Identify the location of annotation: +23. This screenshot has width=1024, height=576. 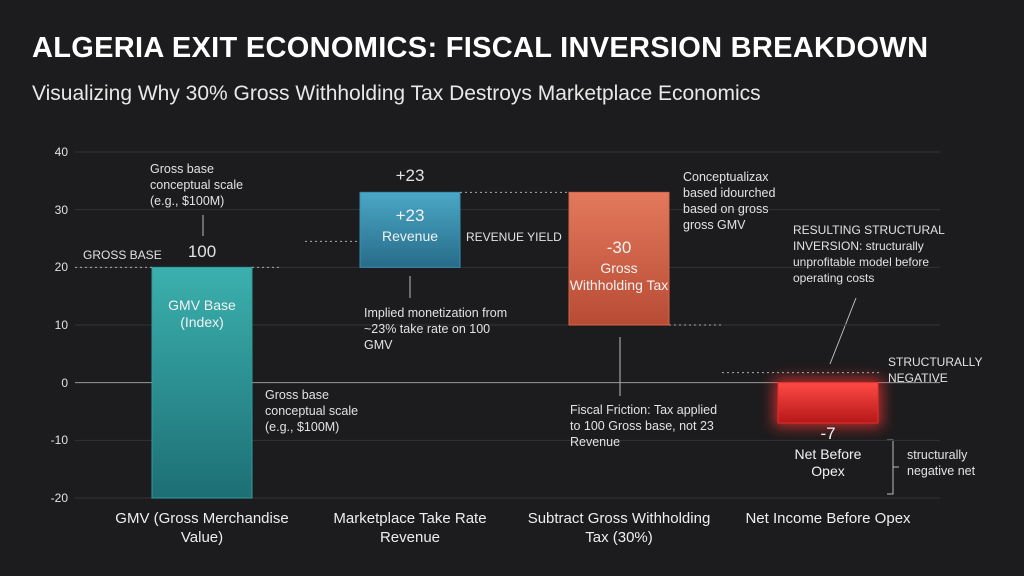
(410, 175).